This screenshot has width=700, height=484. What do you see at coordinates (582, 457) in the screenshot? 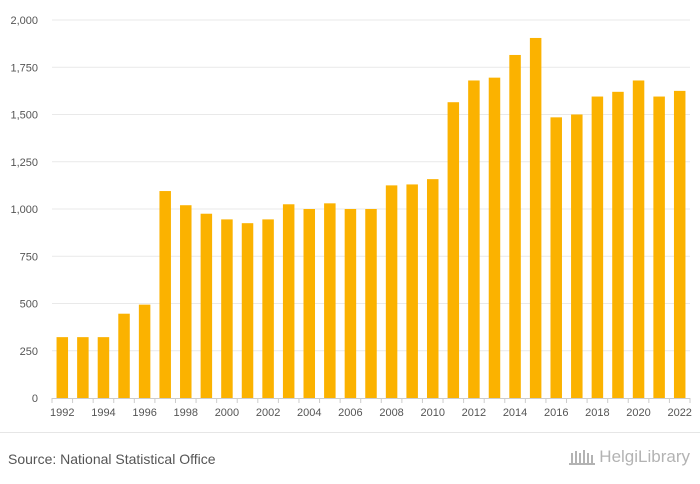
I see `library-columns-icon` at bounding box center [582, 457].